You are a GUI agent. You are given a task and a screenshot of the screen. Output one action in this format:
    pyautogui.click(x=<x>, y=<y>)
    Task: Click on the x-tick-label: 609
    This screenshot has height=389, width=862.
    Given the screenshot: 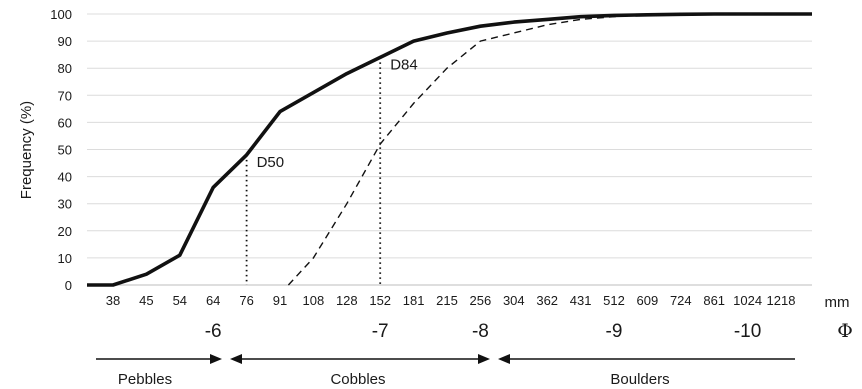 What is the action you would take?
    pyautogui.click(x=648, y=300)
    